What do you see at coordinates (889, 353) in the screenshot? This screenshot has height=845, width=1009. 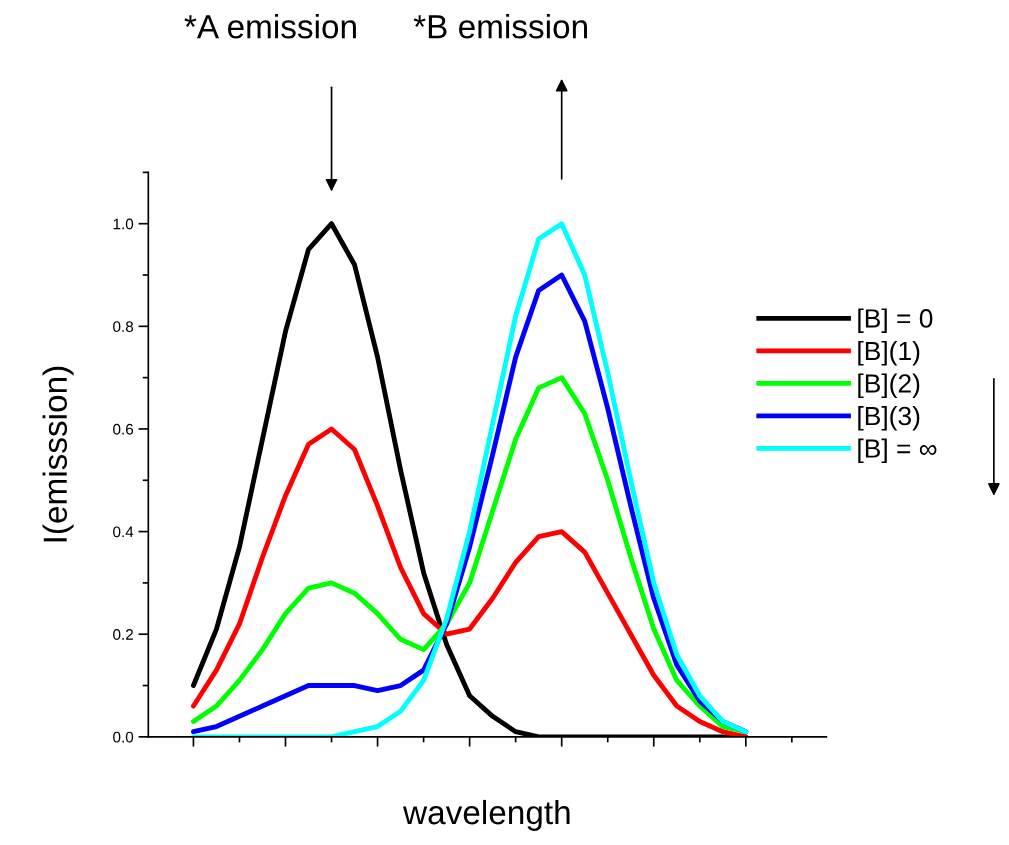 I see `legend-label: [B](1)` at bounding box center [889, 353].